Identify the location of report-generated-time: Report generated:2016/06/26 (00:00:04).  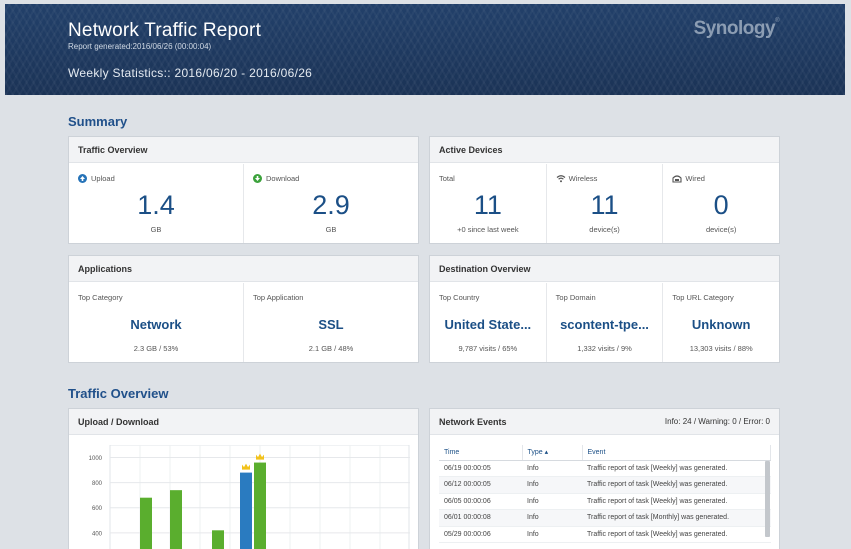
(140, 46).